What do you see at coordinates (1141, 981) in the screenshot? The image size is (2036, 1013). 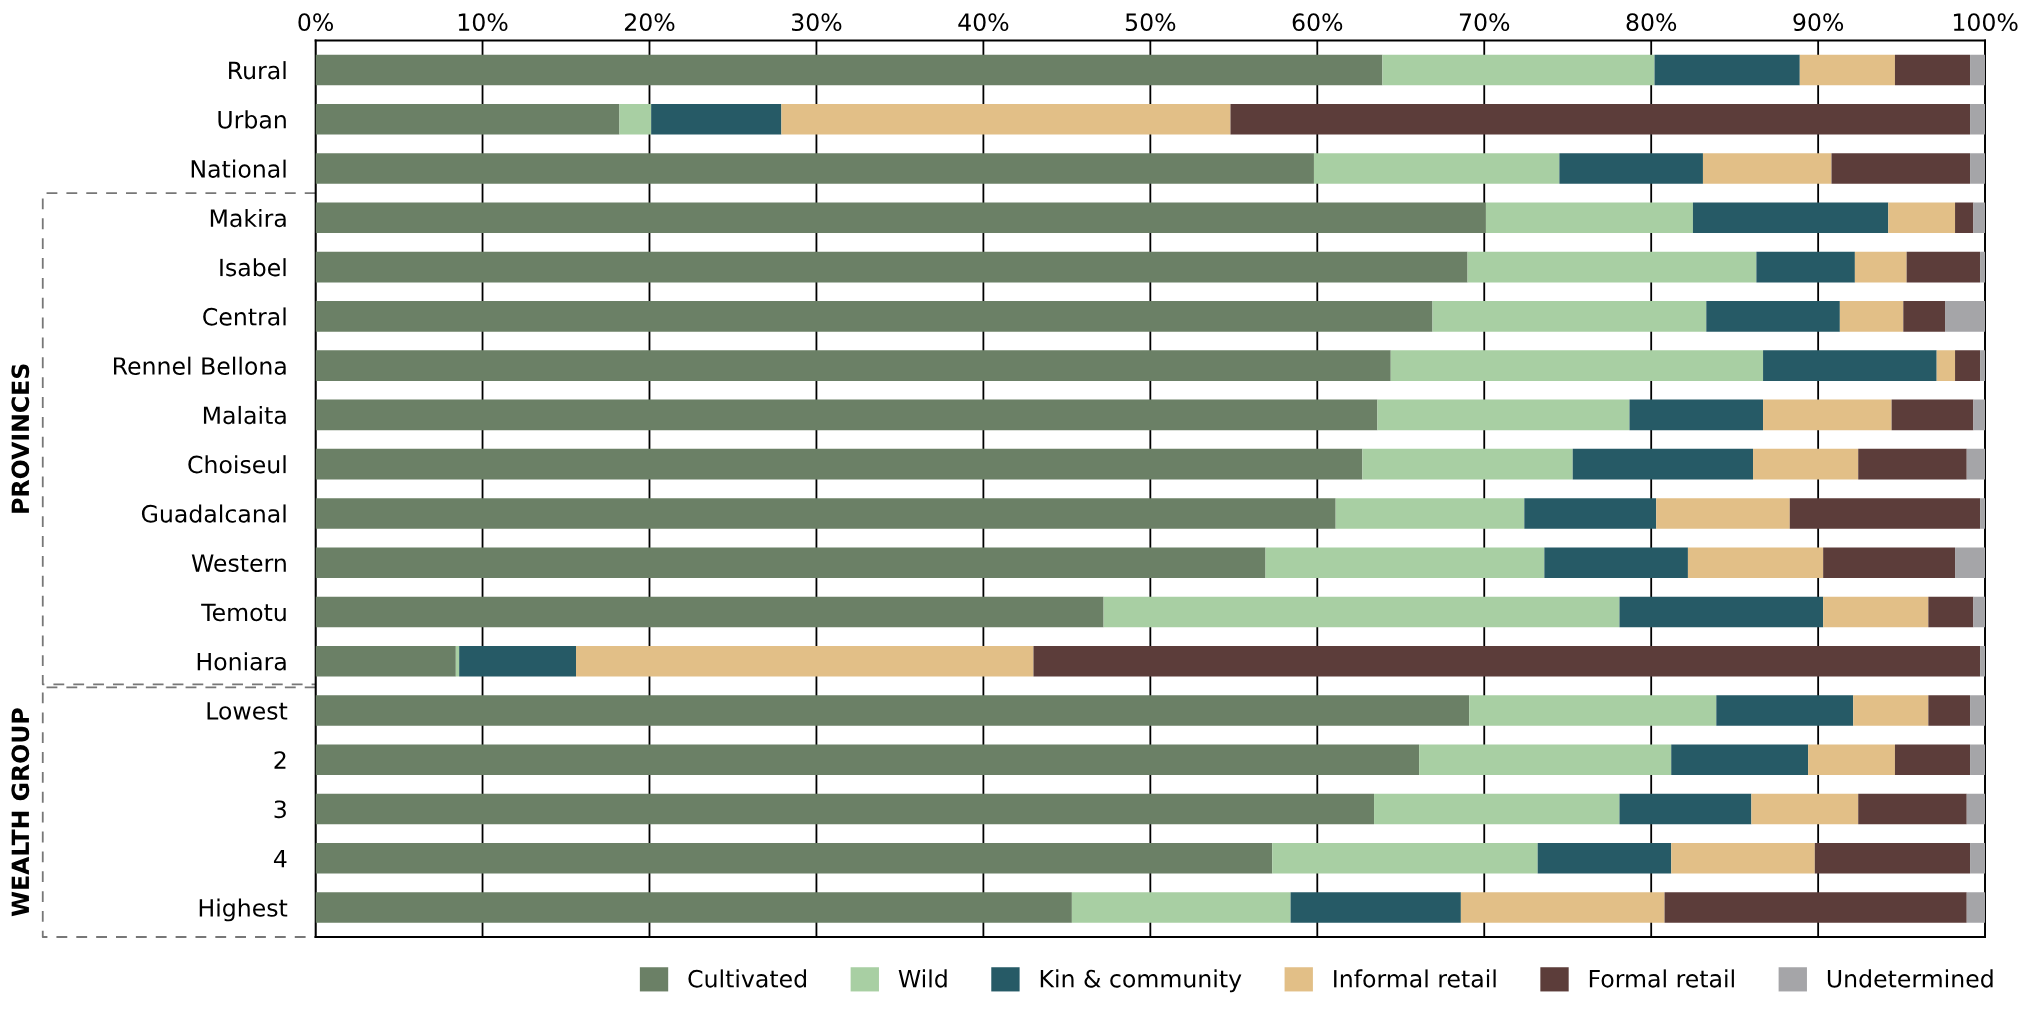 I see `legend-label: Kin & community` at bounding box center [1141, 981].